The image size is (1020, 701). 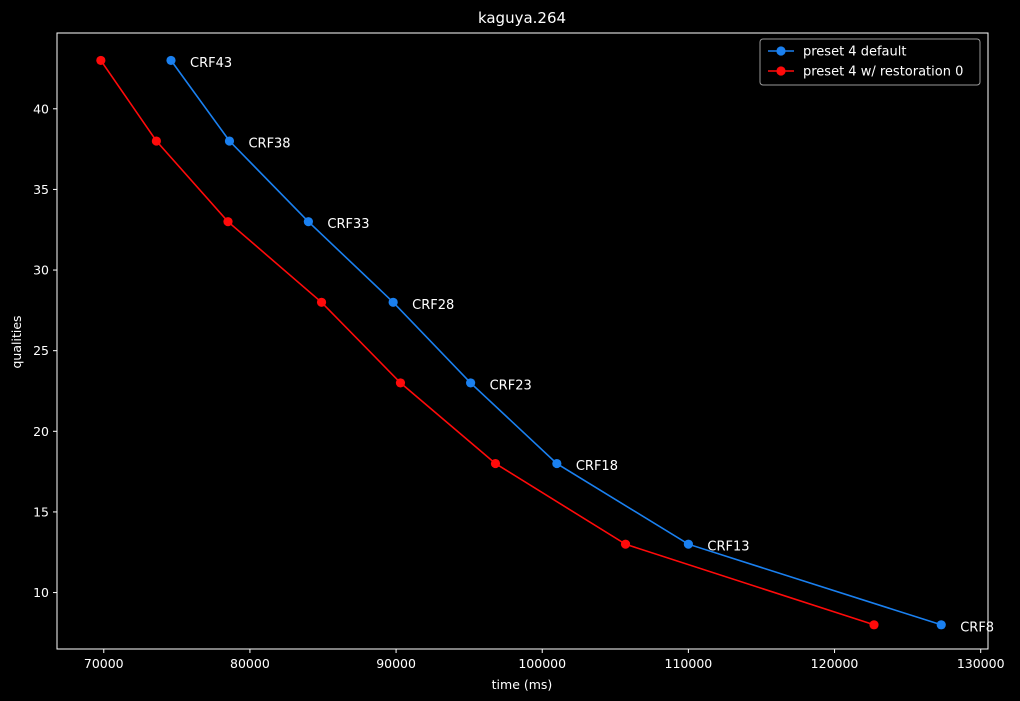 What do you see at coordinates (522, 684) in the screenshot?
I see `x-axis-label: time (ms)` at bounding box center [522, 684].